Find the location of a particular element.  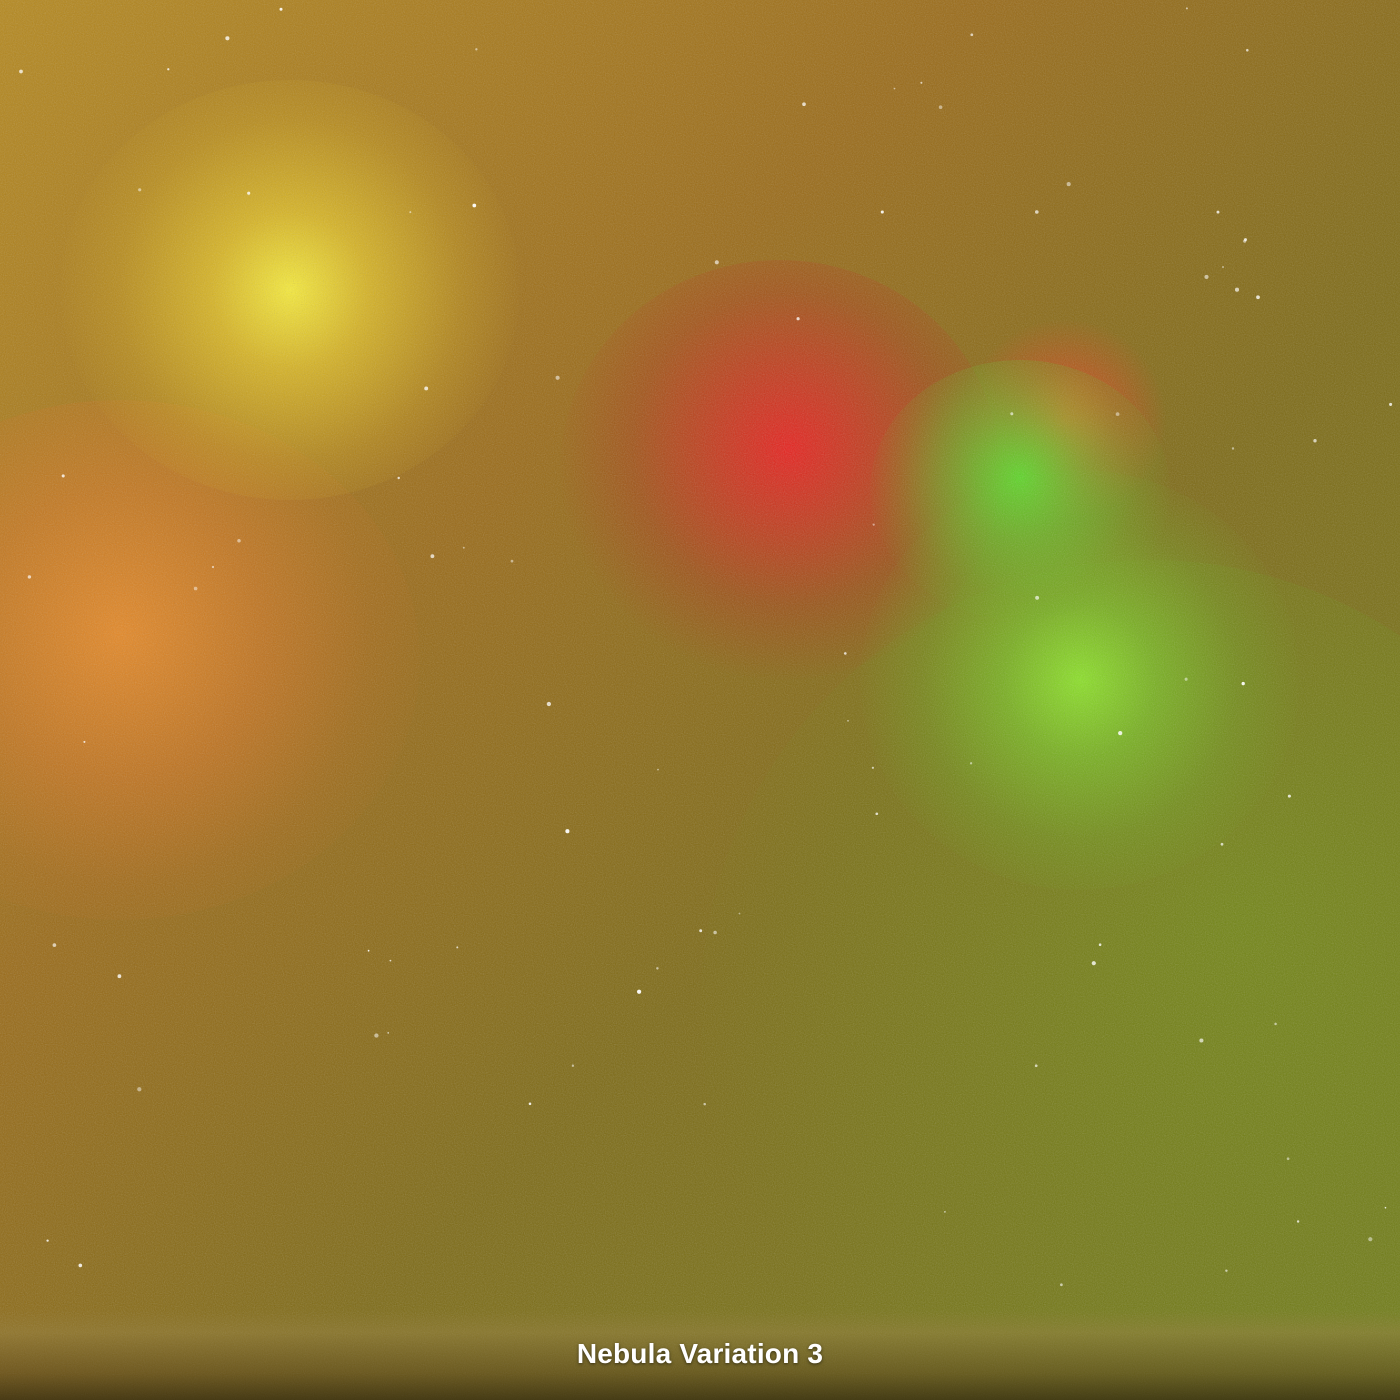

green-glow is located at coordinates (1020, 490).